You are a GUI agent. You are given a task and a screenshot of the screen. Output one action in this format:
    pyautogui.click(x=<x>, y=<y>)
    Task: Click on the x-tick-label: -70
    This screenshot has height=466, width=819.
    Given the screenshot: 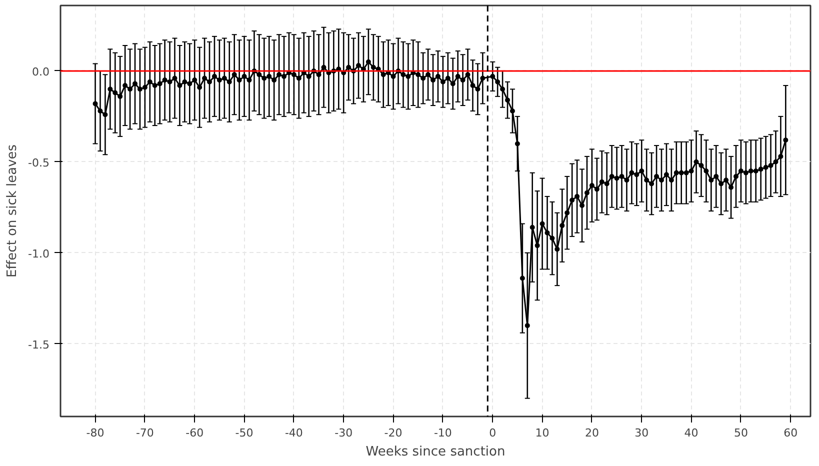 What is the action you would take?
    pyautogui.click(x=145, y=433)
    